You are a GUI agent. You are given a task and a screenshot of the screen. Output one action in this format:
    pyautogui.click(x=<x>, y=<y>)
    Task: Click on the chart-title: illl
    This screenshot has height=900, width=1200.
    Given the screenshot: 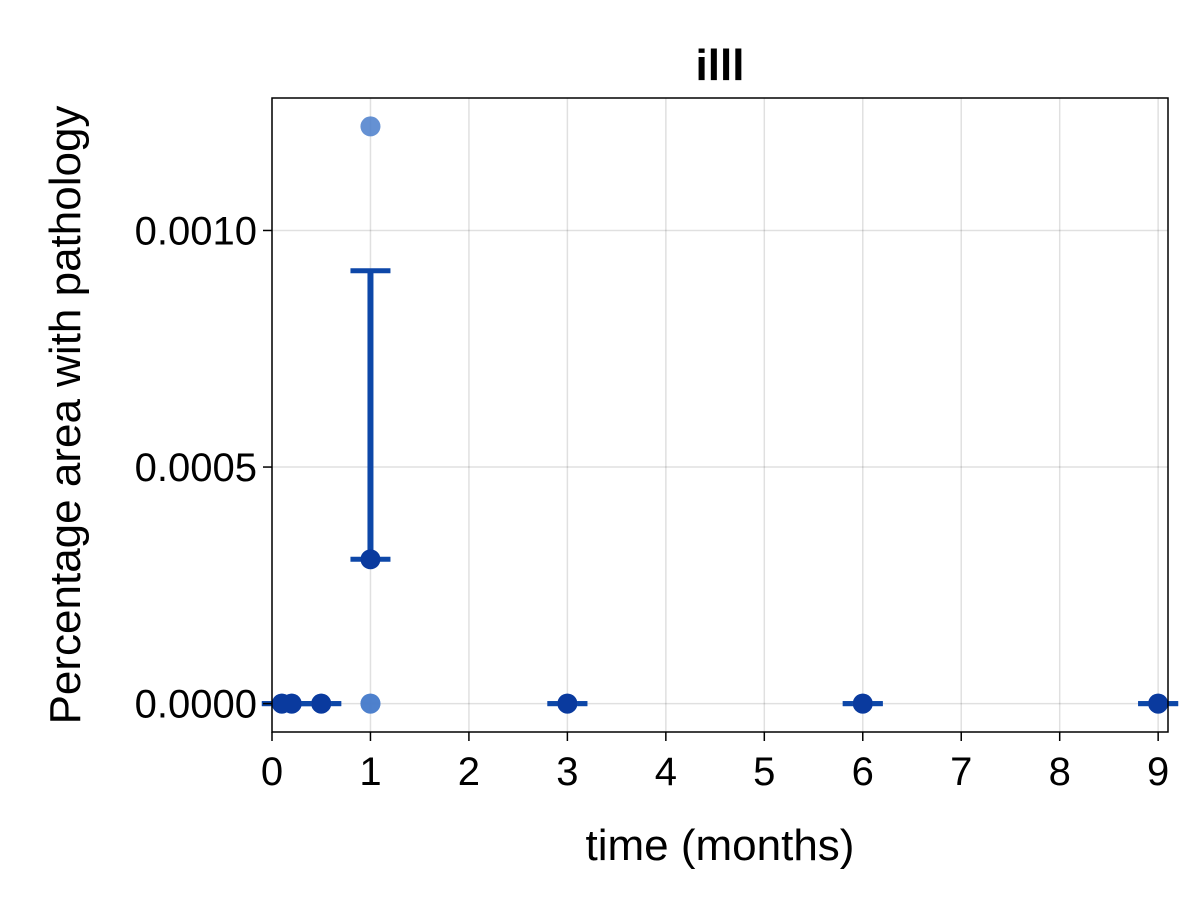 What is the action you would take?
    pyautogui.click(x=720, y=65)
    